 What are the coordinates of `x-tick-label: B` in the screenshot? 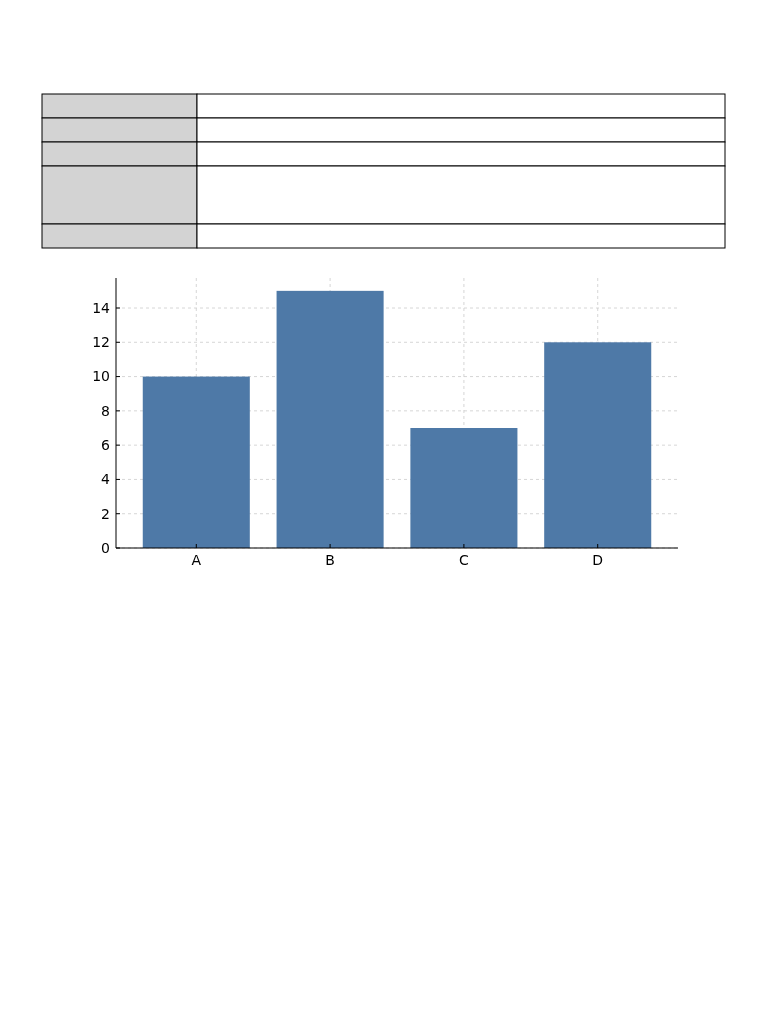 It's located at (330, 560).